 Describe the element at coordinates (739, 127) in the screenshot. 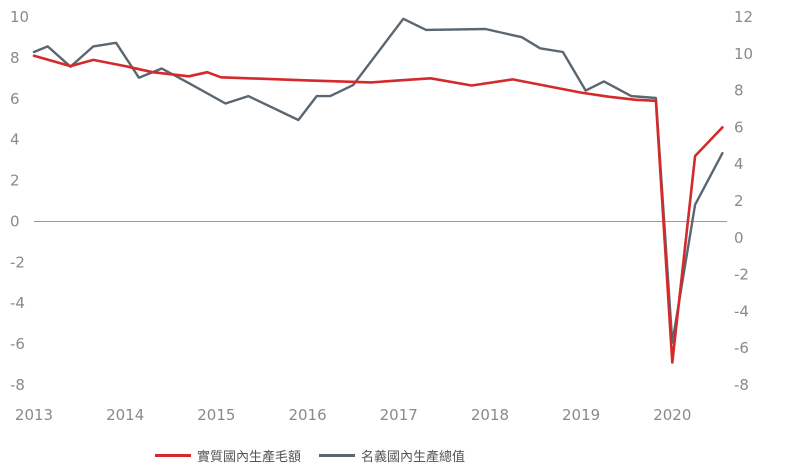

I see `right-tick-label: 6` at that location.